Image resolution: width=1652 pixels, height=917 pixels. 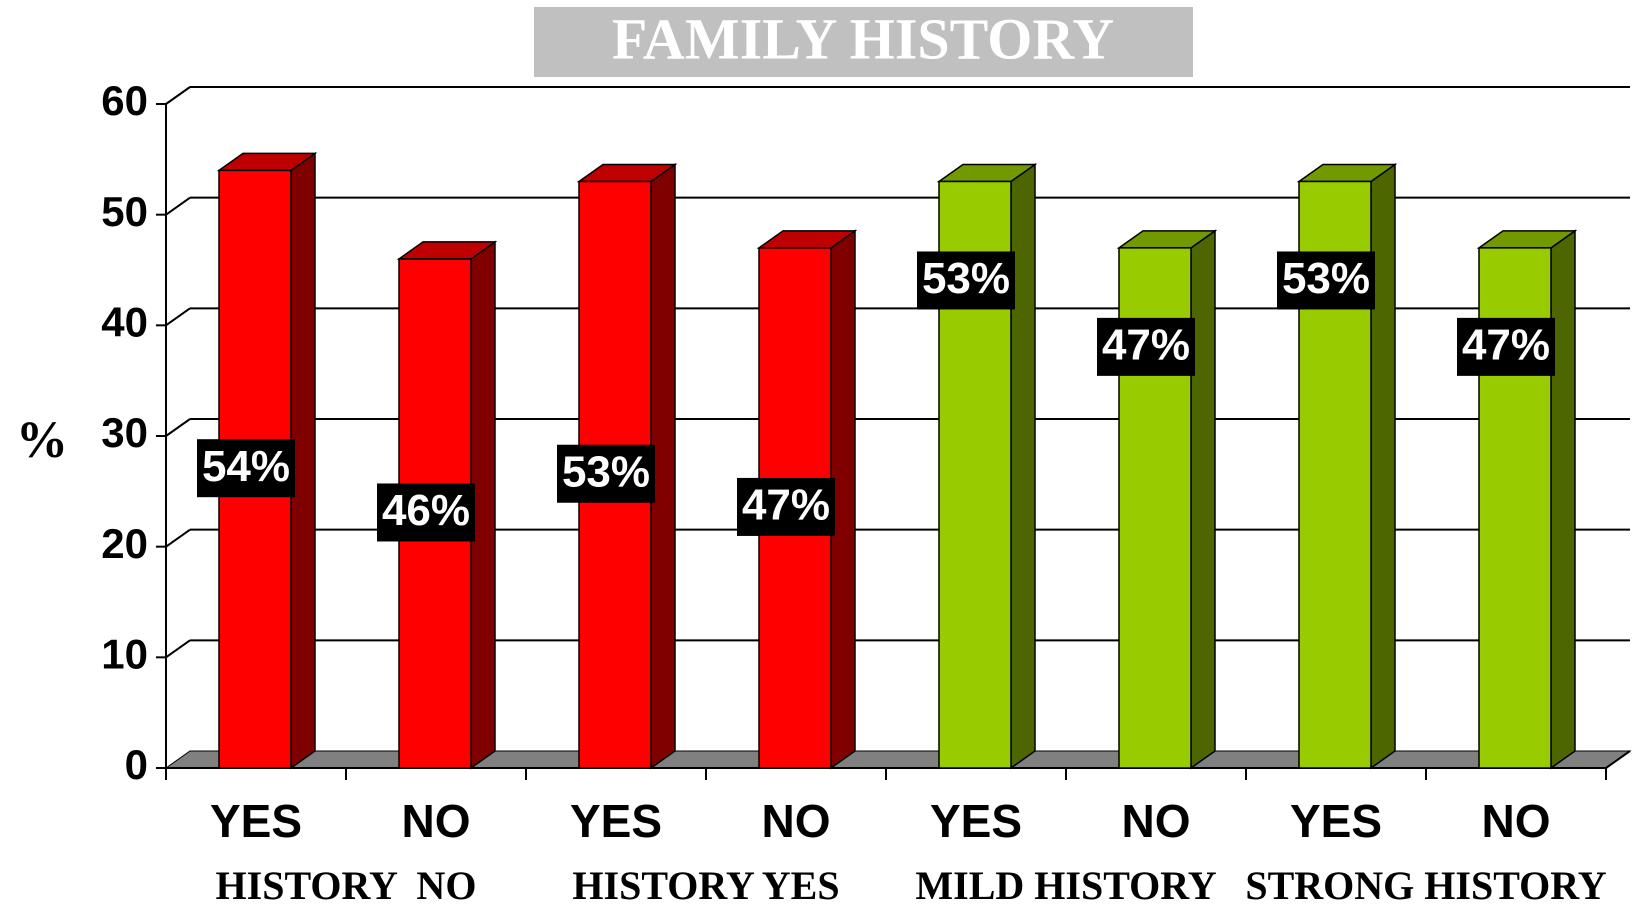 I want to click on floor, so click(x=898, y=759).